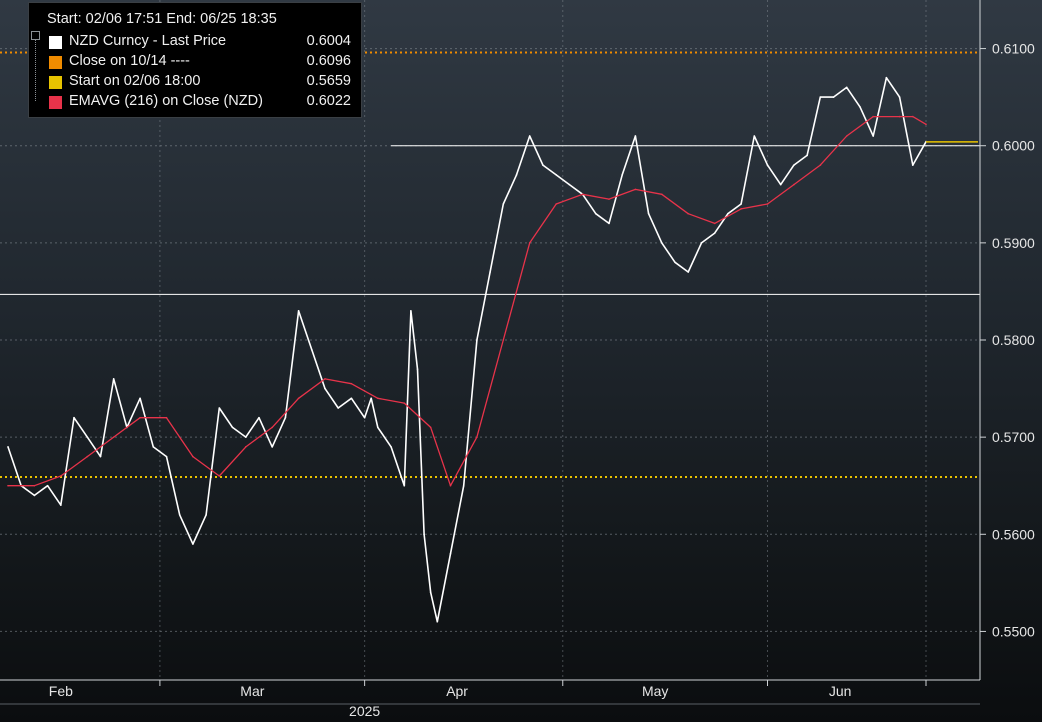 Image resolution: width=1042 pixels, height=722 pixels. Describe the element at coordinates (166, 101) in the screenshot. I see `legend-label: EMAVG (216) on Close (NZD)` at that location.